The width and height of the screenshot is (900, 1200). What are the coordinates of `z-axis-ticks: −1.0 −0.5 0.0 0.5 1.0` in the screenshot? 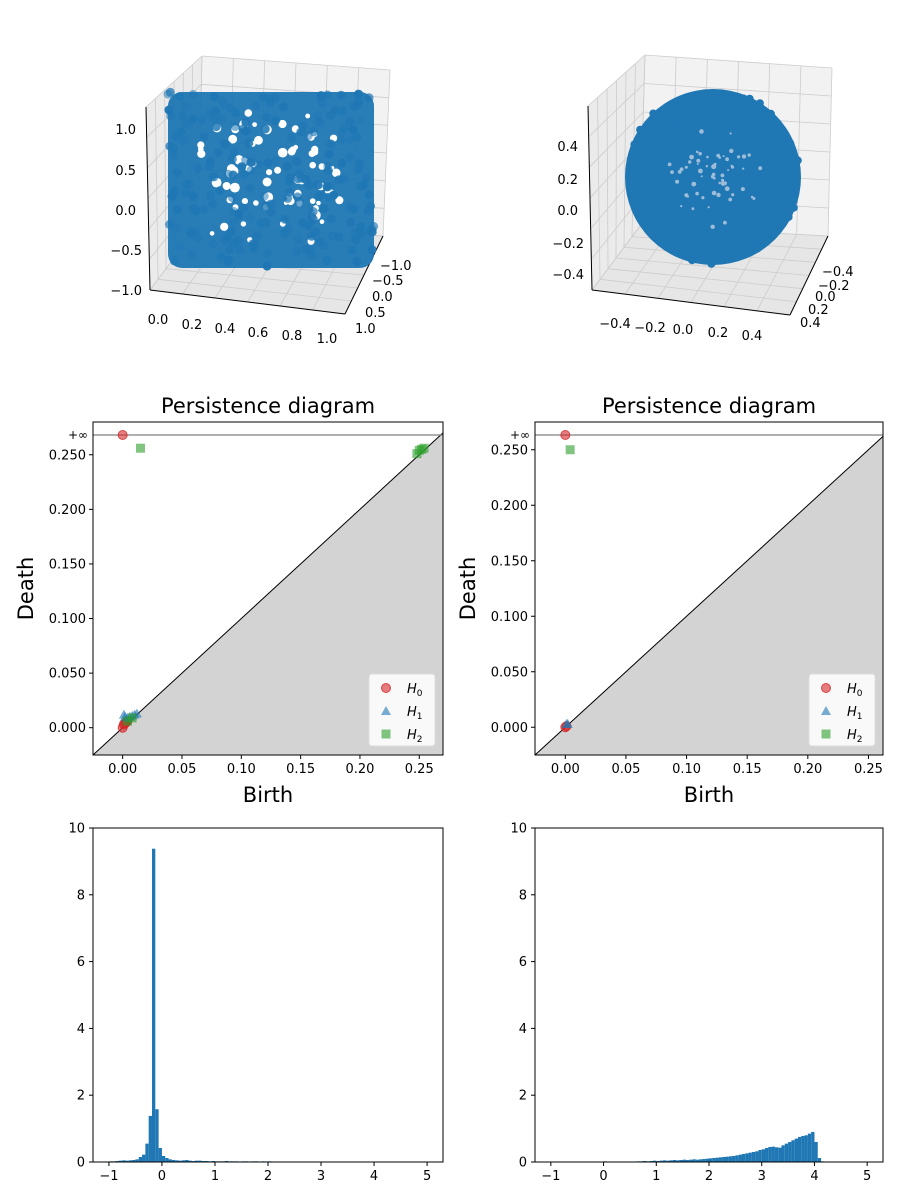 It's located at (126, 211).